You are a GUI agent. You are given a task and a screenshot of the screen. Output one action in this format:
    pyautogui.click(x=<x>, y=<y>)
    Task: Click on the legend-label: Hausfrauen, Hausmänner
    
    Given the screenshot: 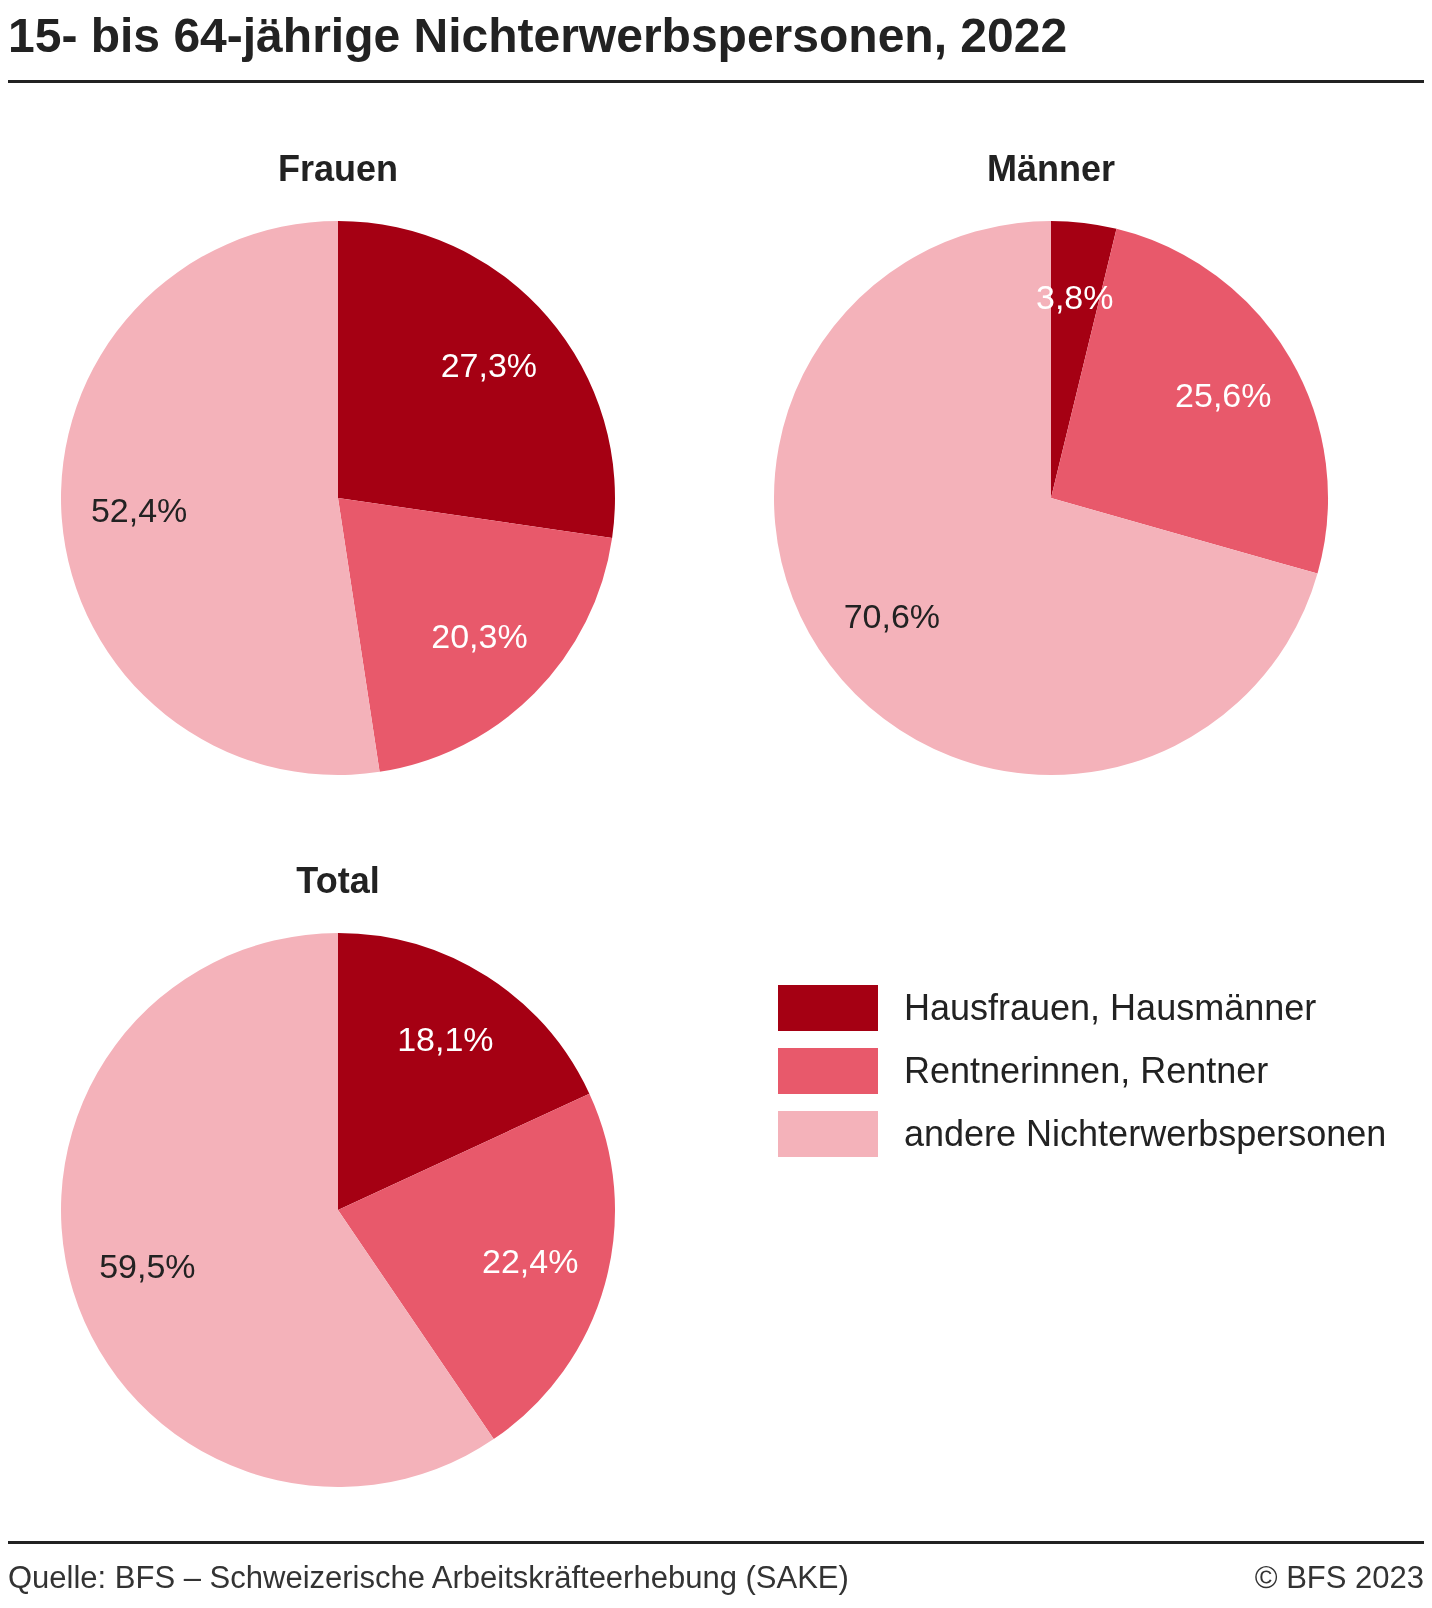 What is the action you would take?
    pyautogui.click(x=1110, y=1007)
    